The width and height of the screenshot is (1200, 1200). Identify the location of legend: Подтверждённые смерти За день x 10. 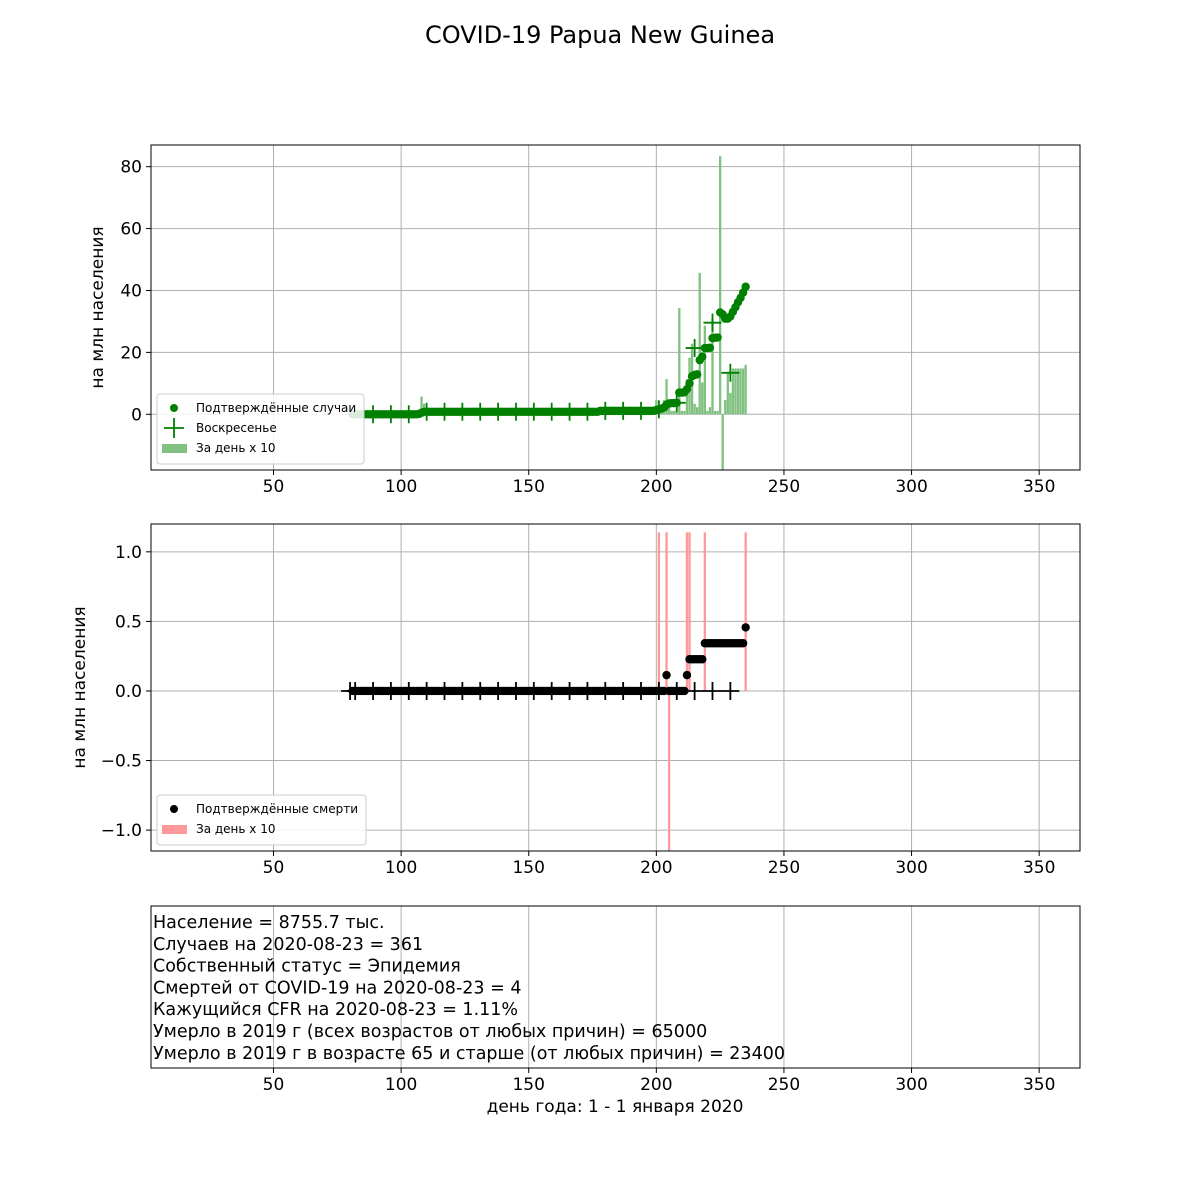
(261, 820).